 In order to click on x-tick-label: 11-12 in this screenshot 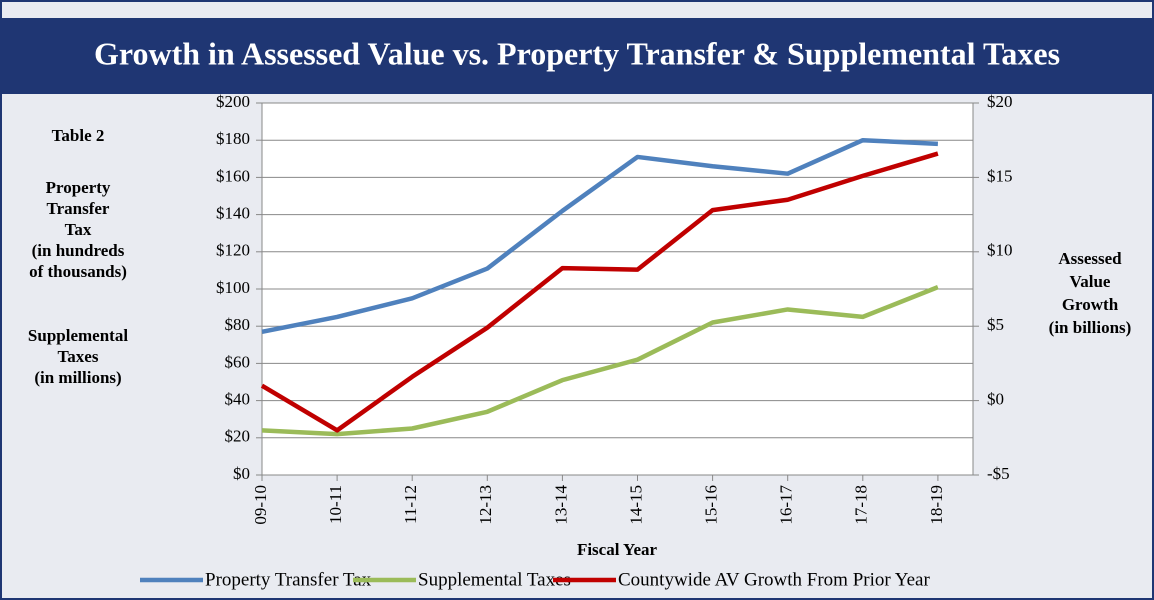, I will do `click(410, 504)`.